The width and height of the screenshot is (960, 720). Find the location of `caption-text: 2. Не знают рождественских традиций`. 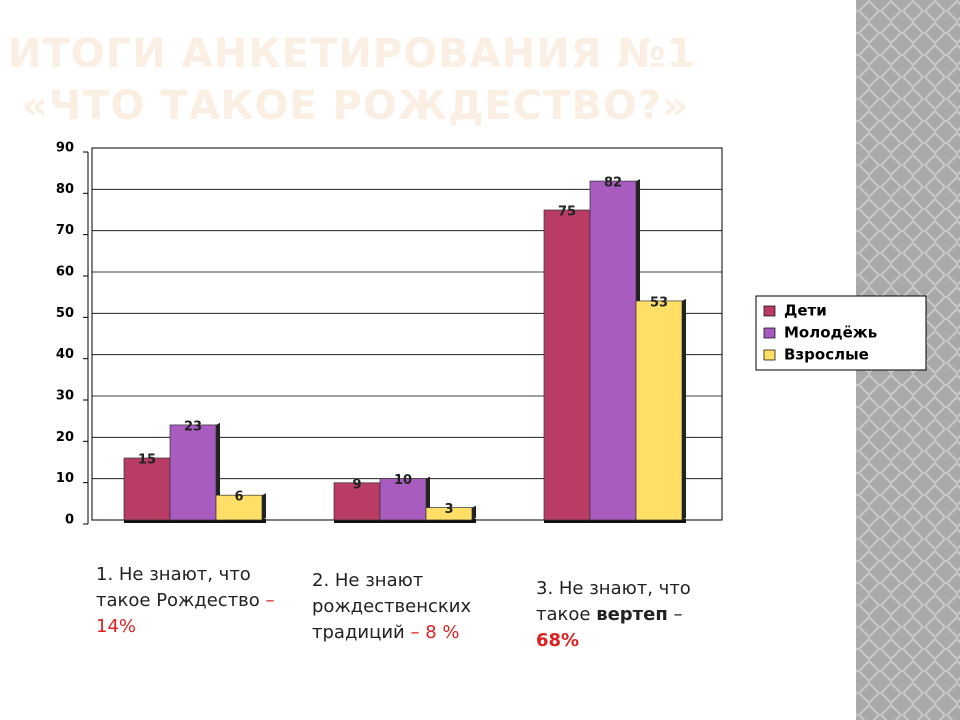

caption-text: 2. Не знают рождественских традиций is located at coordinates (392, 606).